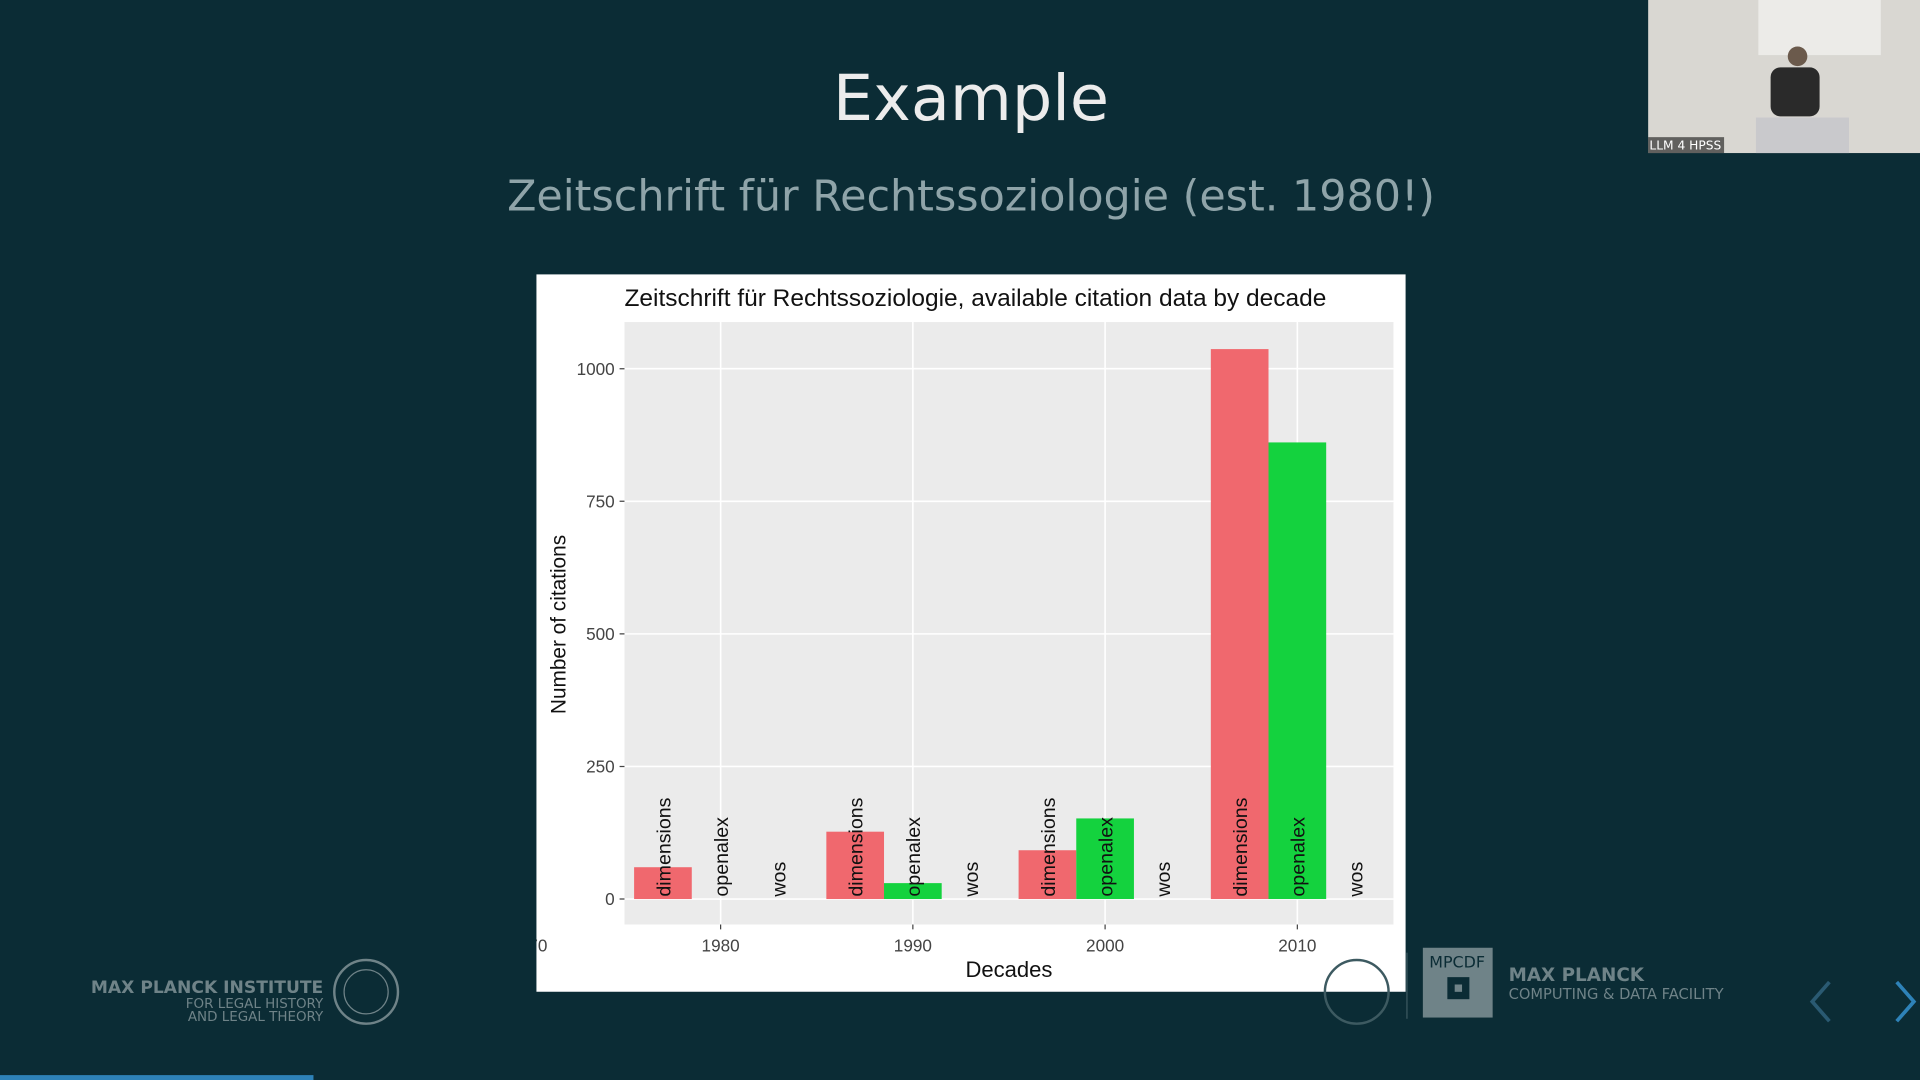 This screenshot has height=1080, width=1920. Describe the element at coordinates (1820, 1001) in the screenshot. I see `prev-slide` at that location.